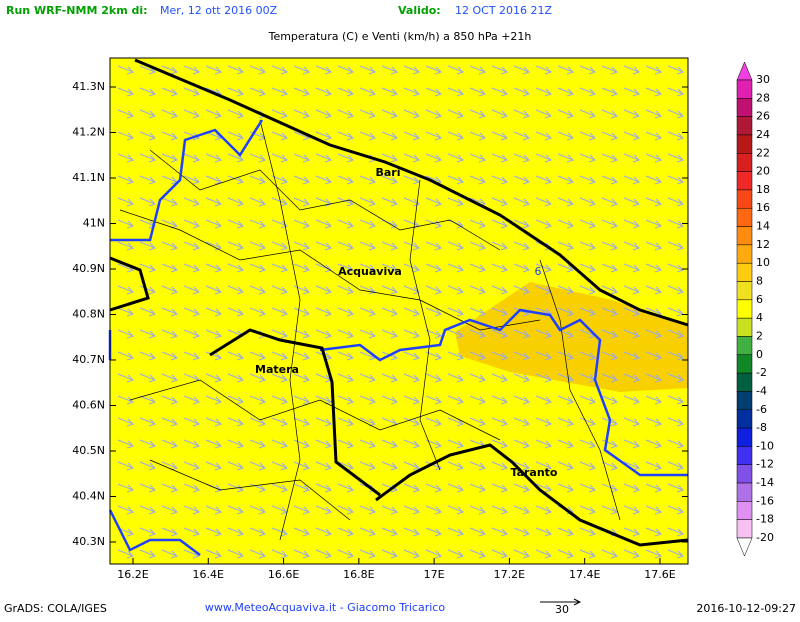 This screenshot has height=622, width=800. I want to click on colorbar-label: 22, so click(763, 152).